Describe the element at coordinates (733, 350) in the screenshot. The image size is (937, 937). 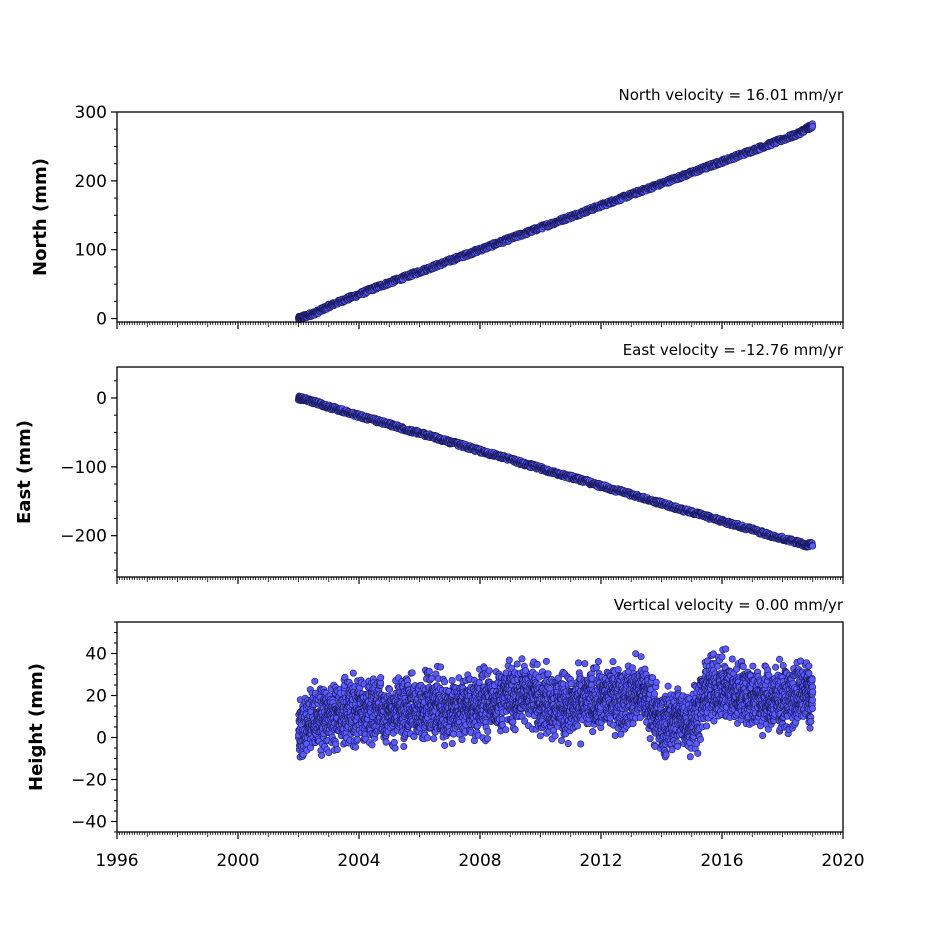
I see `east-velocity-title: East velocity = -12.76 mm/yr` at that location.